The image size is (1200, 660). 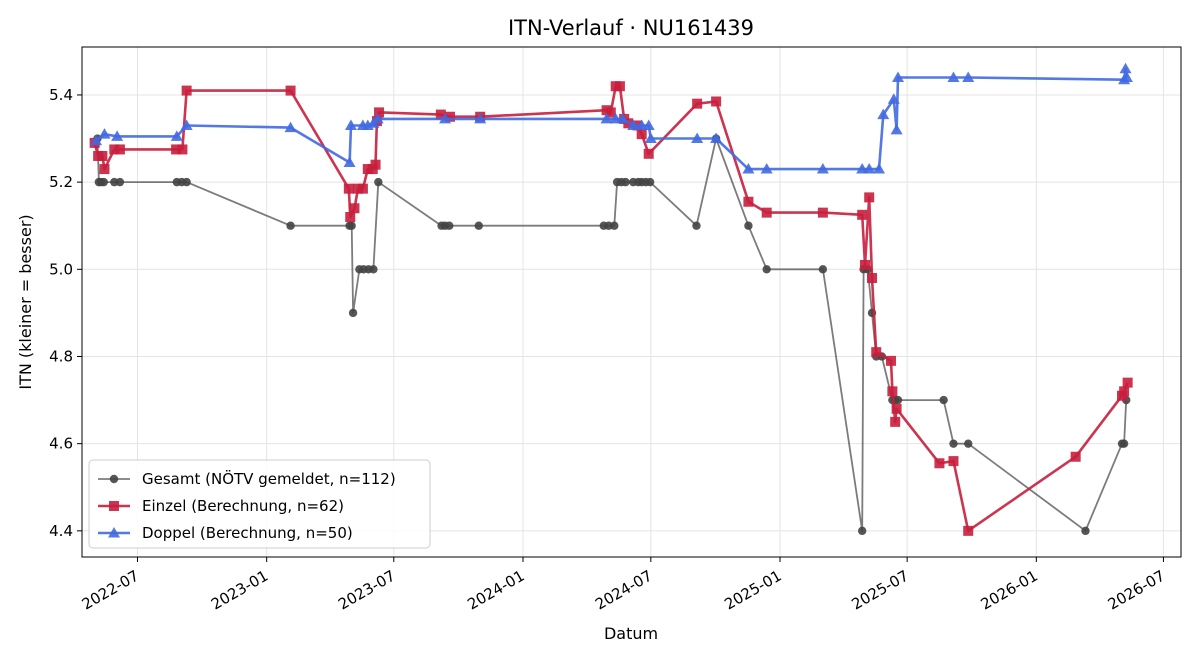 I want to click on y-tick-label: 4.4, so click(x=61, y=531).